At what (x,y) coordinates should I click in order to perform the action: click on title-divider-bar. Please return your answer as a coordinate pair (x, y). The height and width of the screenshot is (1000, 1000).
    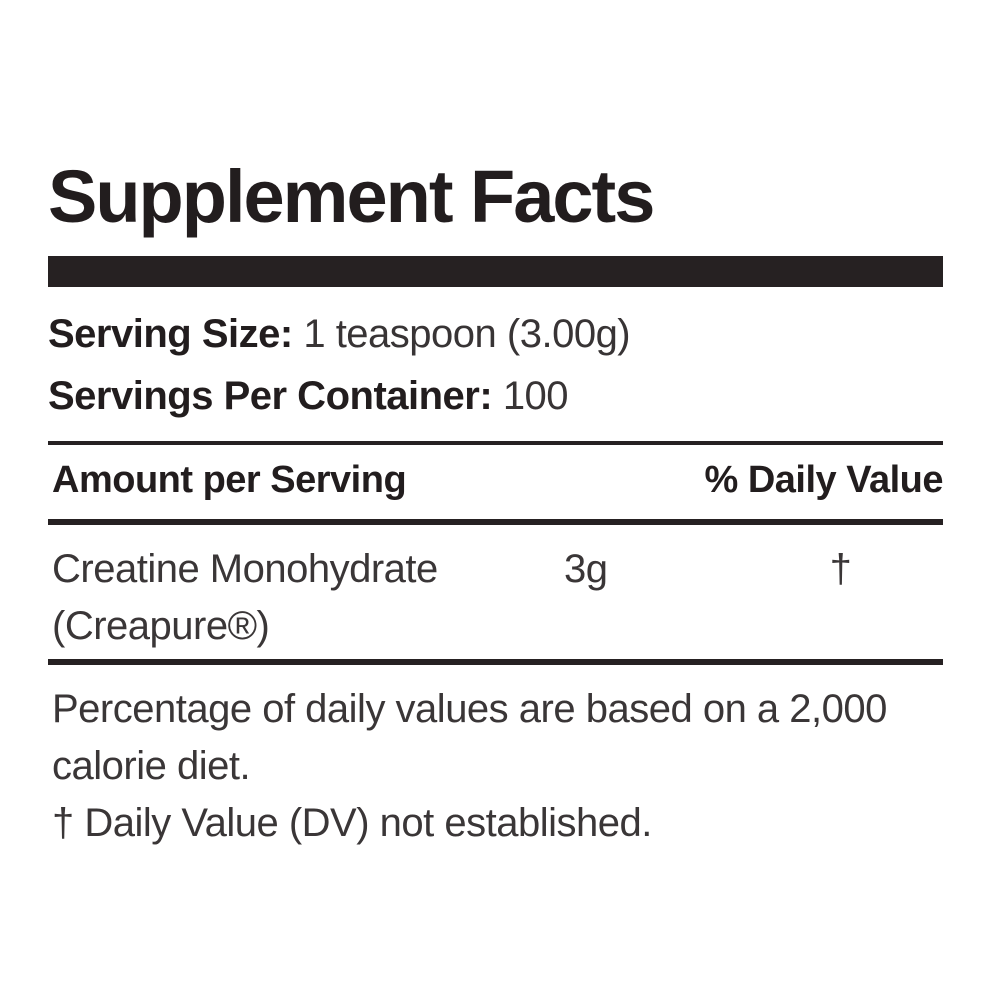
    Looking at the image, I should click on (495, 271).